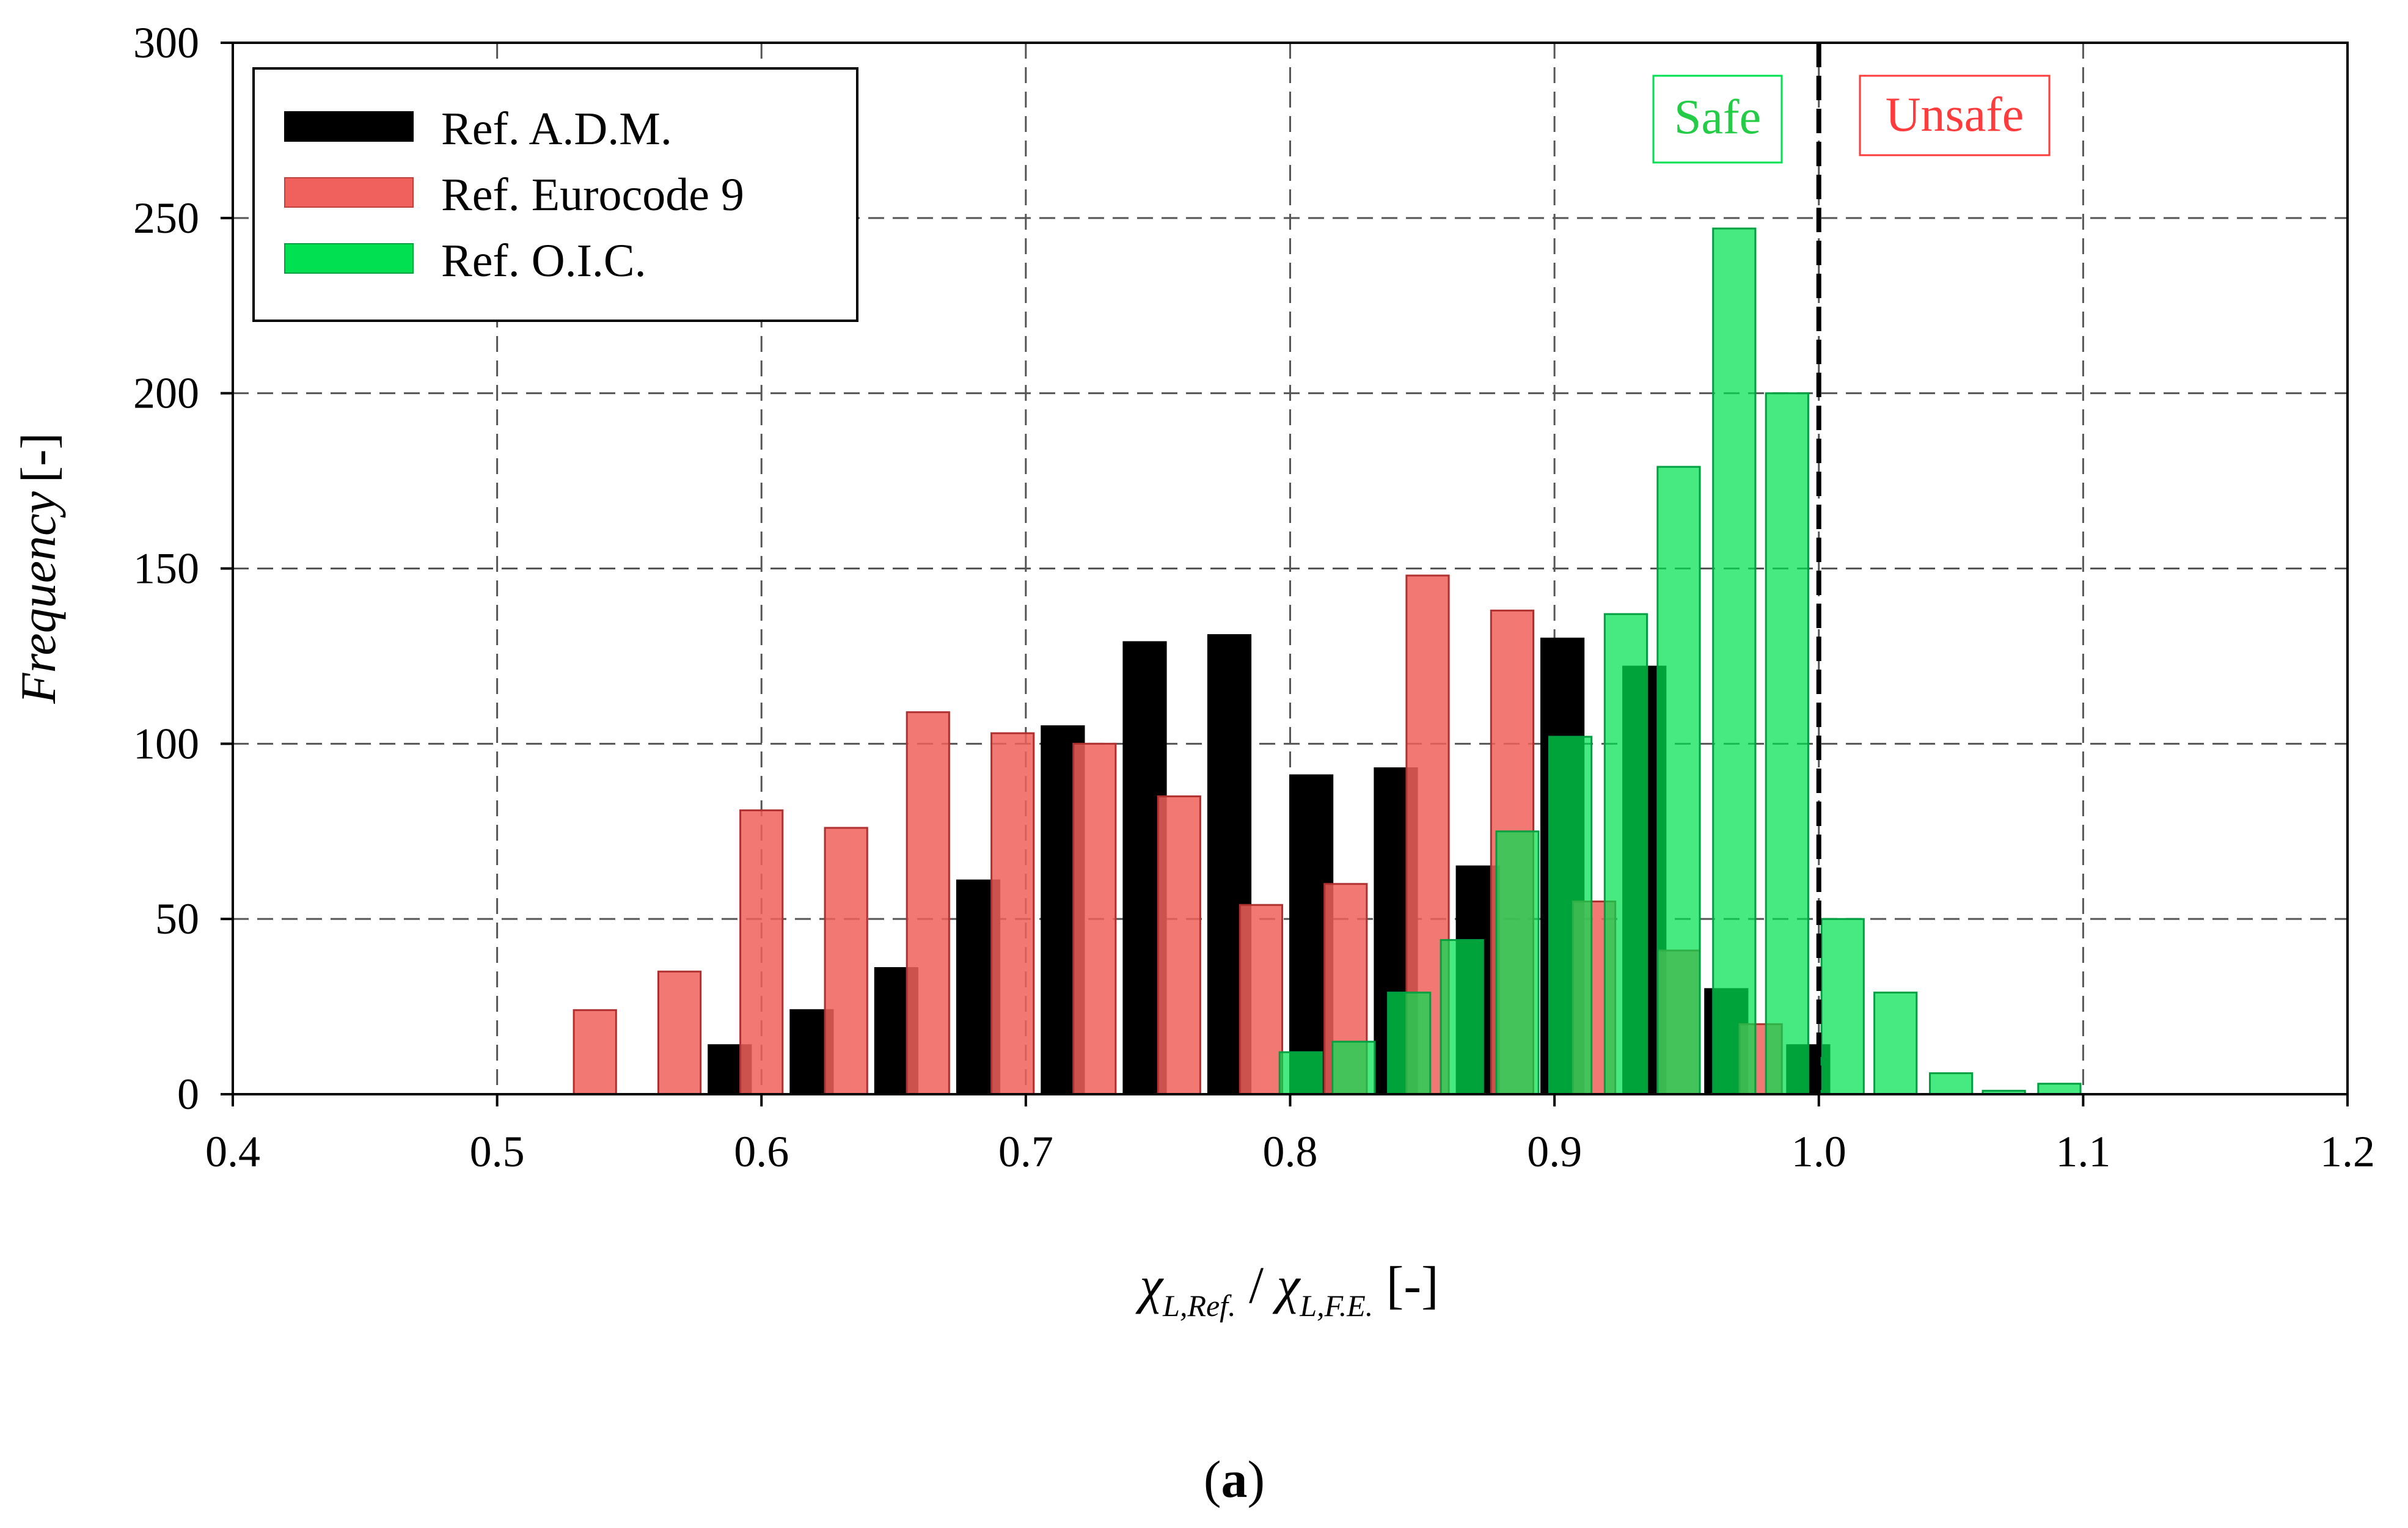 The height and width of the screenshot is (1528, 2408). I want to click on y-tick-label: 300, so click(166, 42).